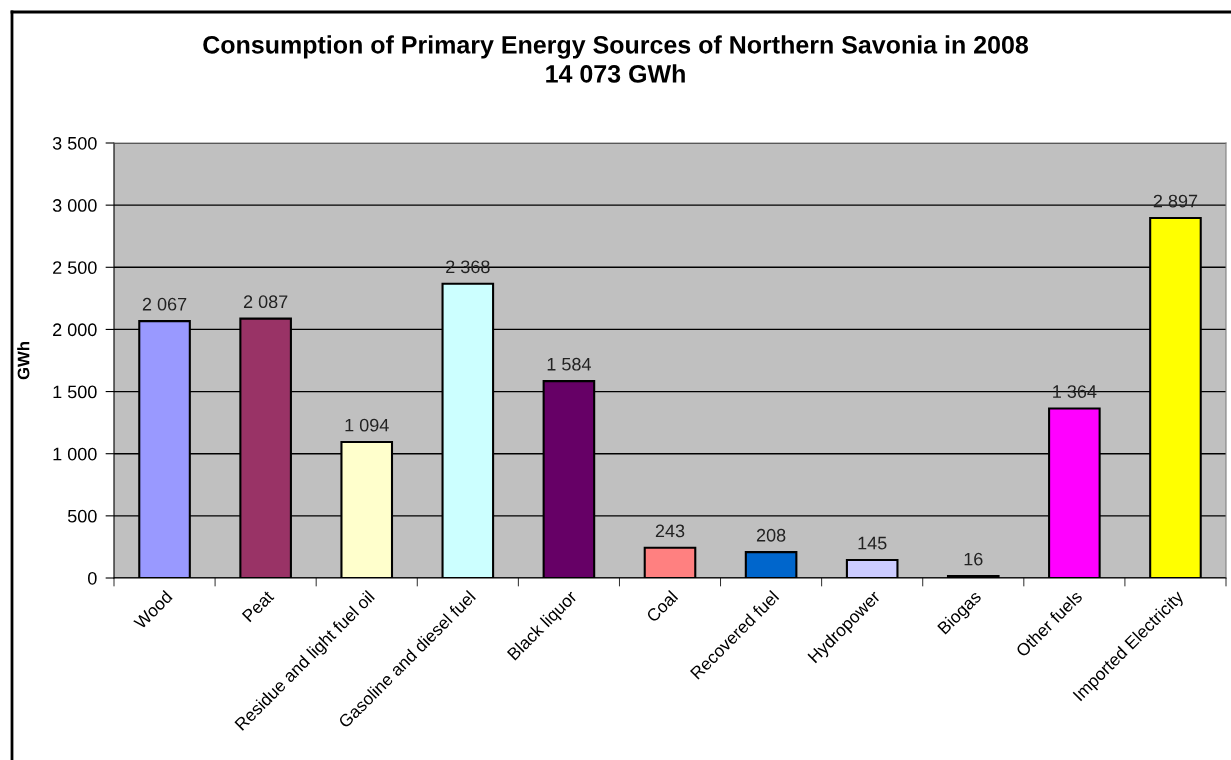  Describe the element at coordinates (75, 454) in the screenshot. I see `y-tick-label: 1 000` at that location.